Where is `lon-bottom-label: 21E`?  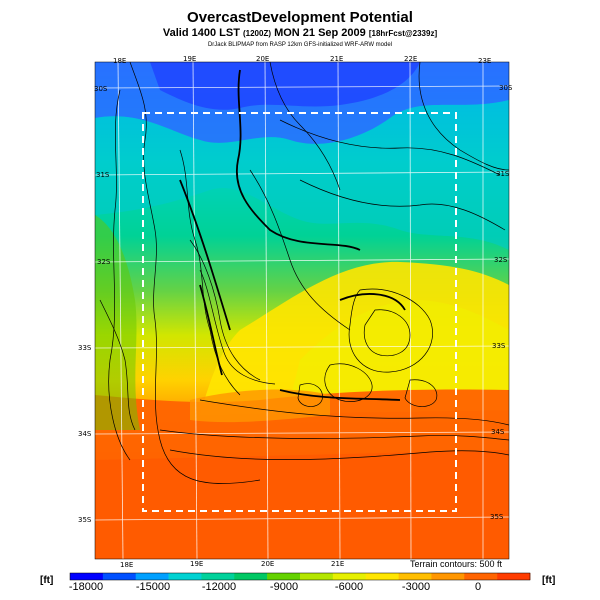 lon-bottom-label: 21E is located at coordinates (338, 564).